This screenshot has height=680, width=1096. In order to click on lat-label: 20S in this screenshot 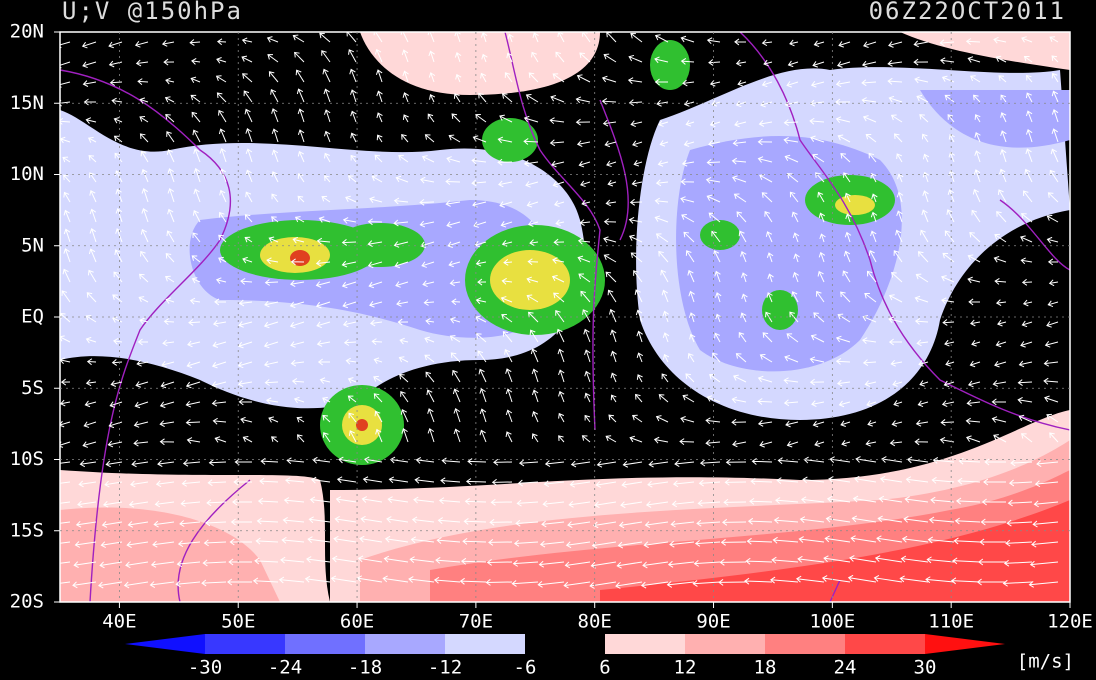, I will do `click(27, 602)`.